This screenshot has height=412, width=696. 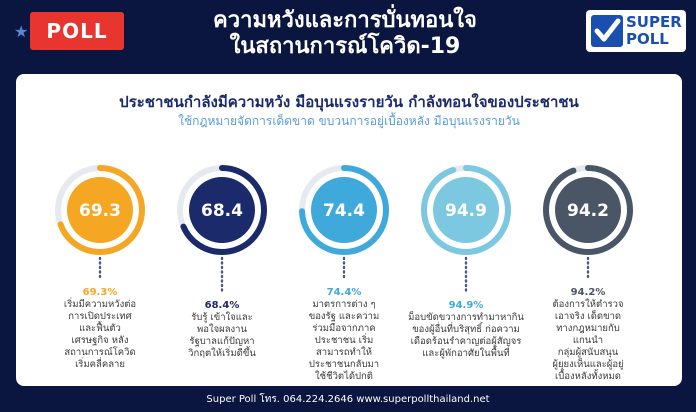 I want to click on description-line: พอใจผลงาน, so click(x=222, y=329).